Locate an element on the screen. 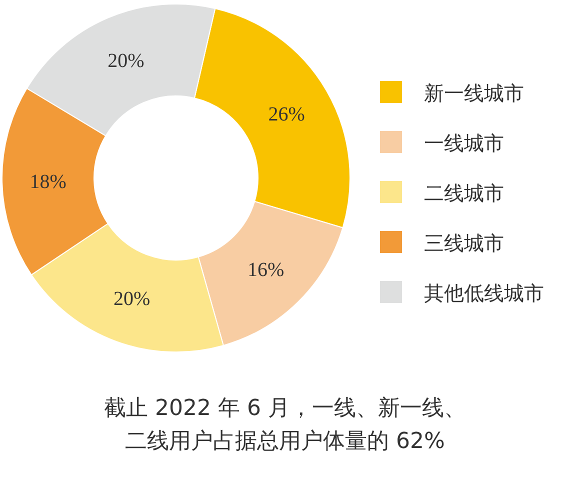 Image resolution: width=570 pixels, height=503 pixels. legend-label: 二线城市 is located at coordinates (464, 193).